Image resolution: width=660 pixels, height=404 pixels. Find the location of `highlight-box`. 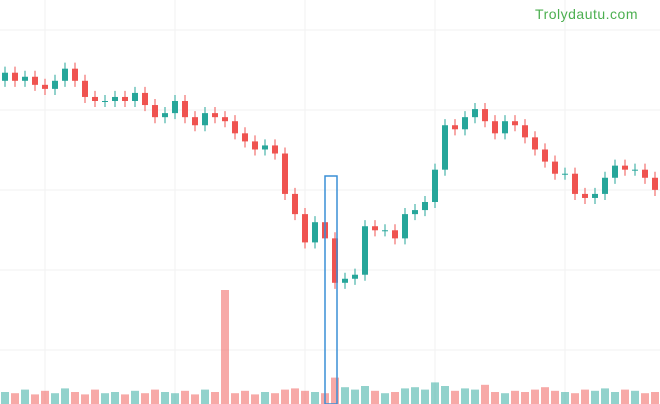

highlight-box is located at coordinates (331, 289).